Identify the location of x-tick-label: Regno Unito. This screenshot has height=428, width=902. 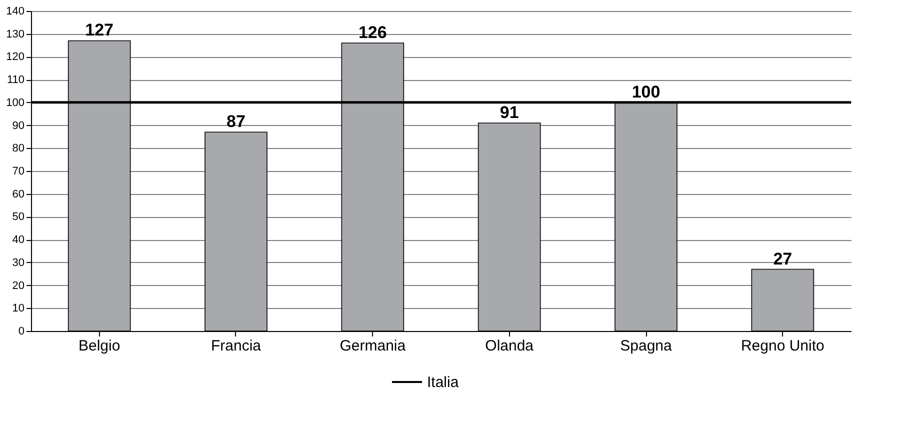
(782, 346).